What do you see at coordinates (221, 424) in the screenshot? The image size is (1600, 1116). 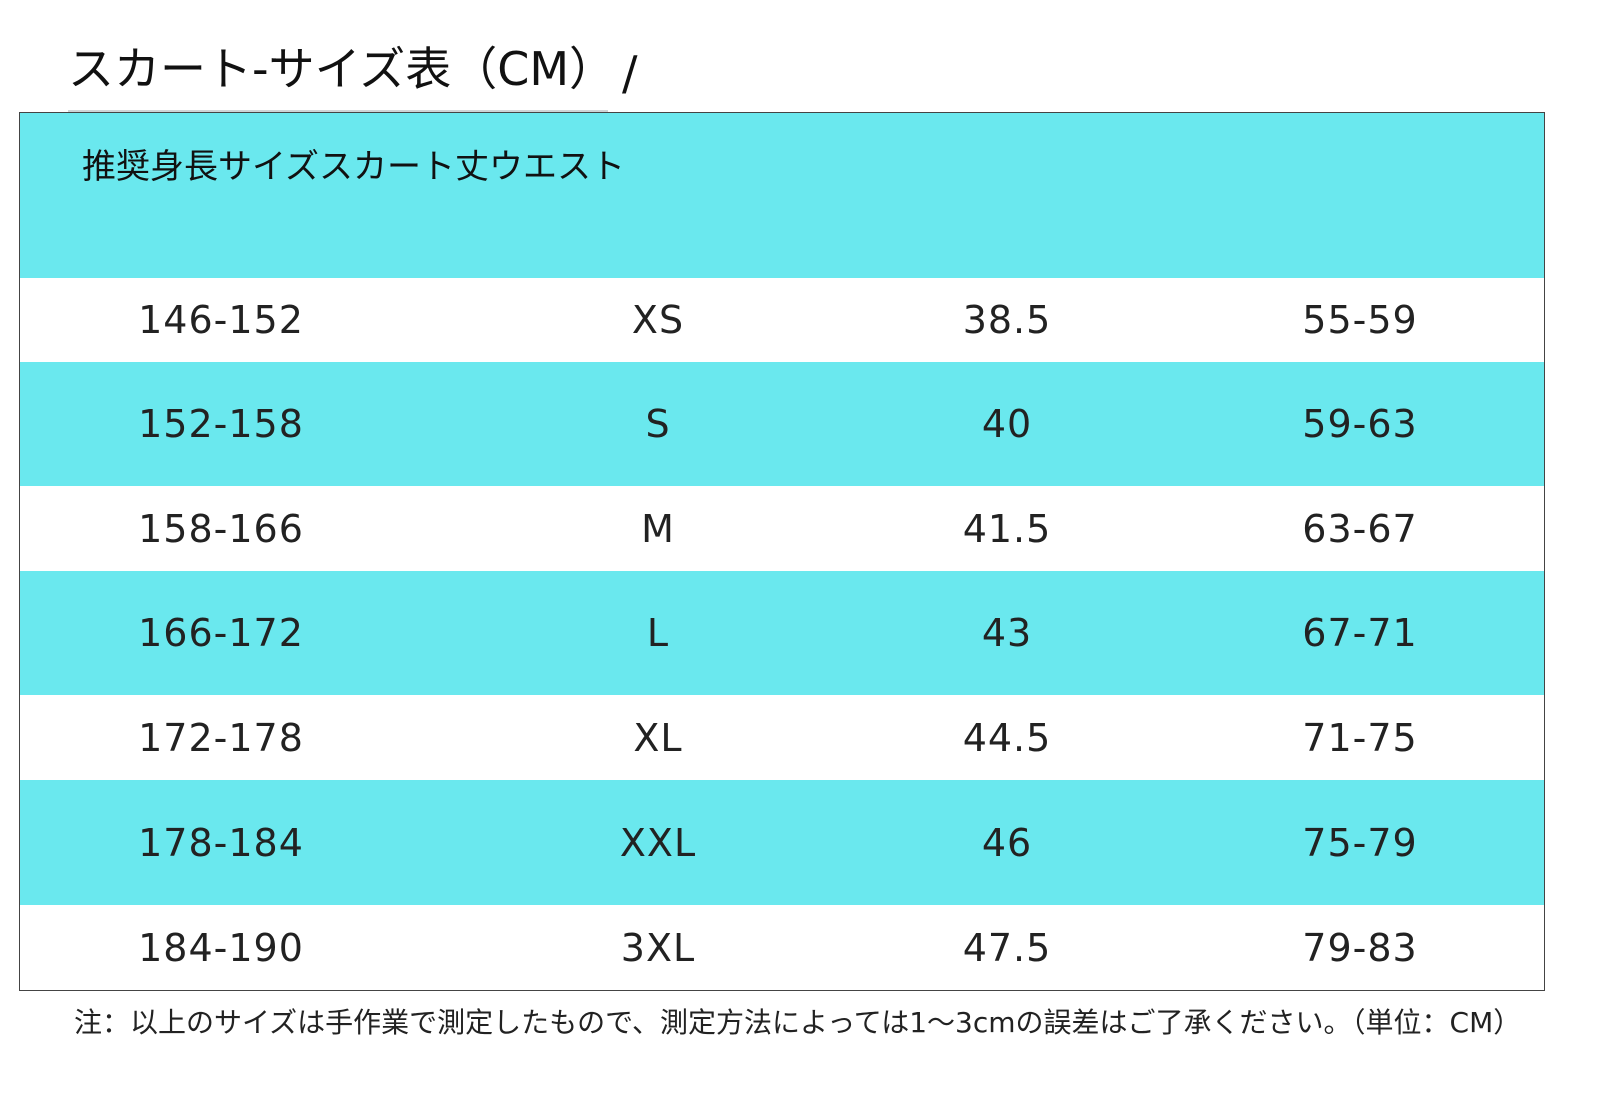 I see `cell-height-range: 152-158` at bounding box center [221, 424].